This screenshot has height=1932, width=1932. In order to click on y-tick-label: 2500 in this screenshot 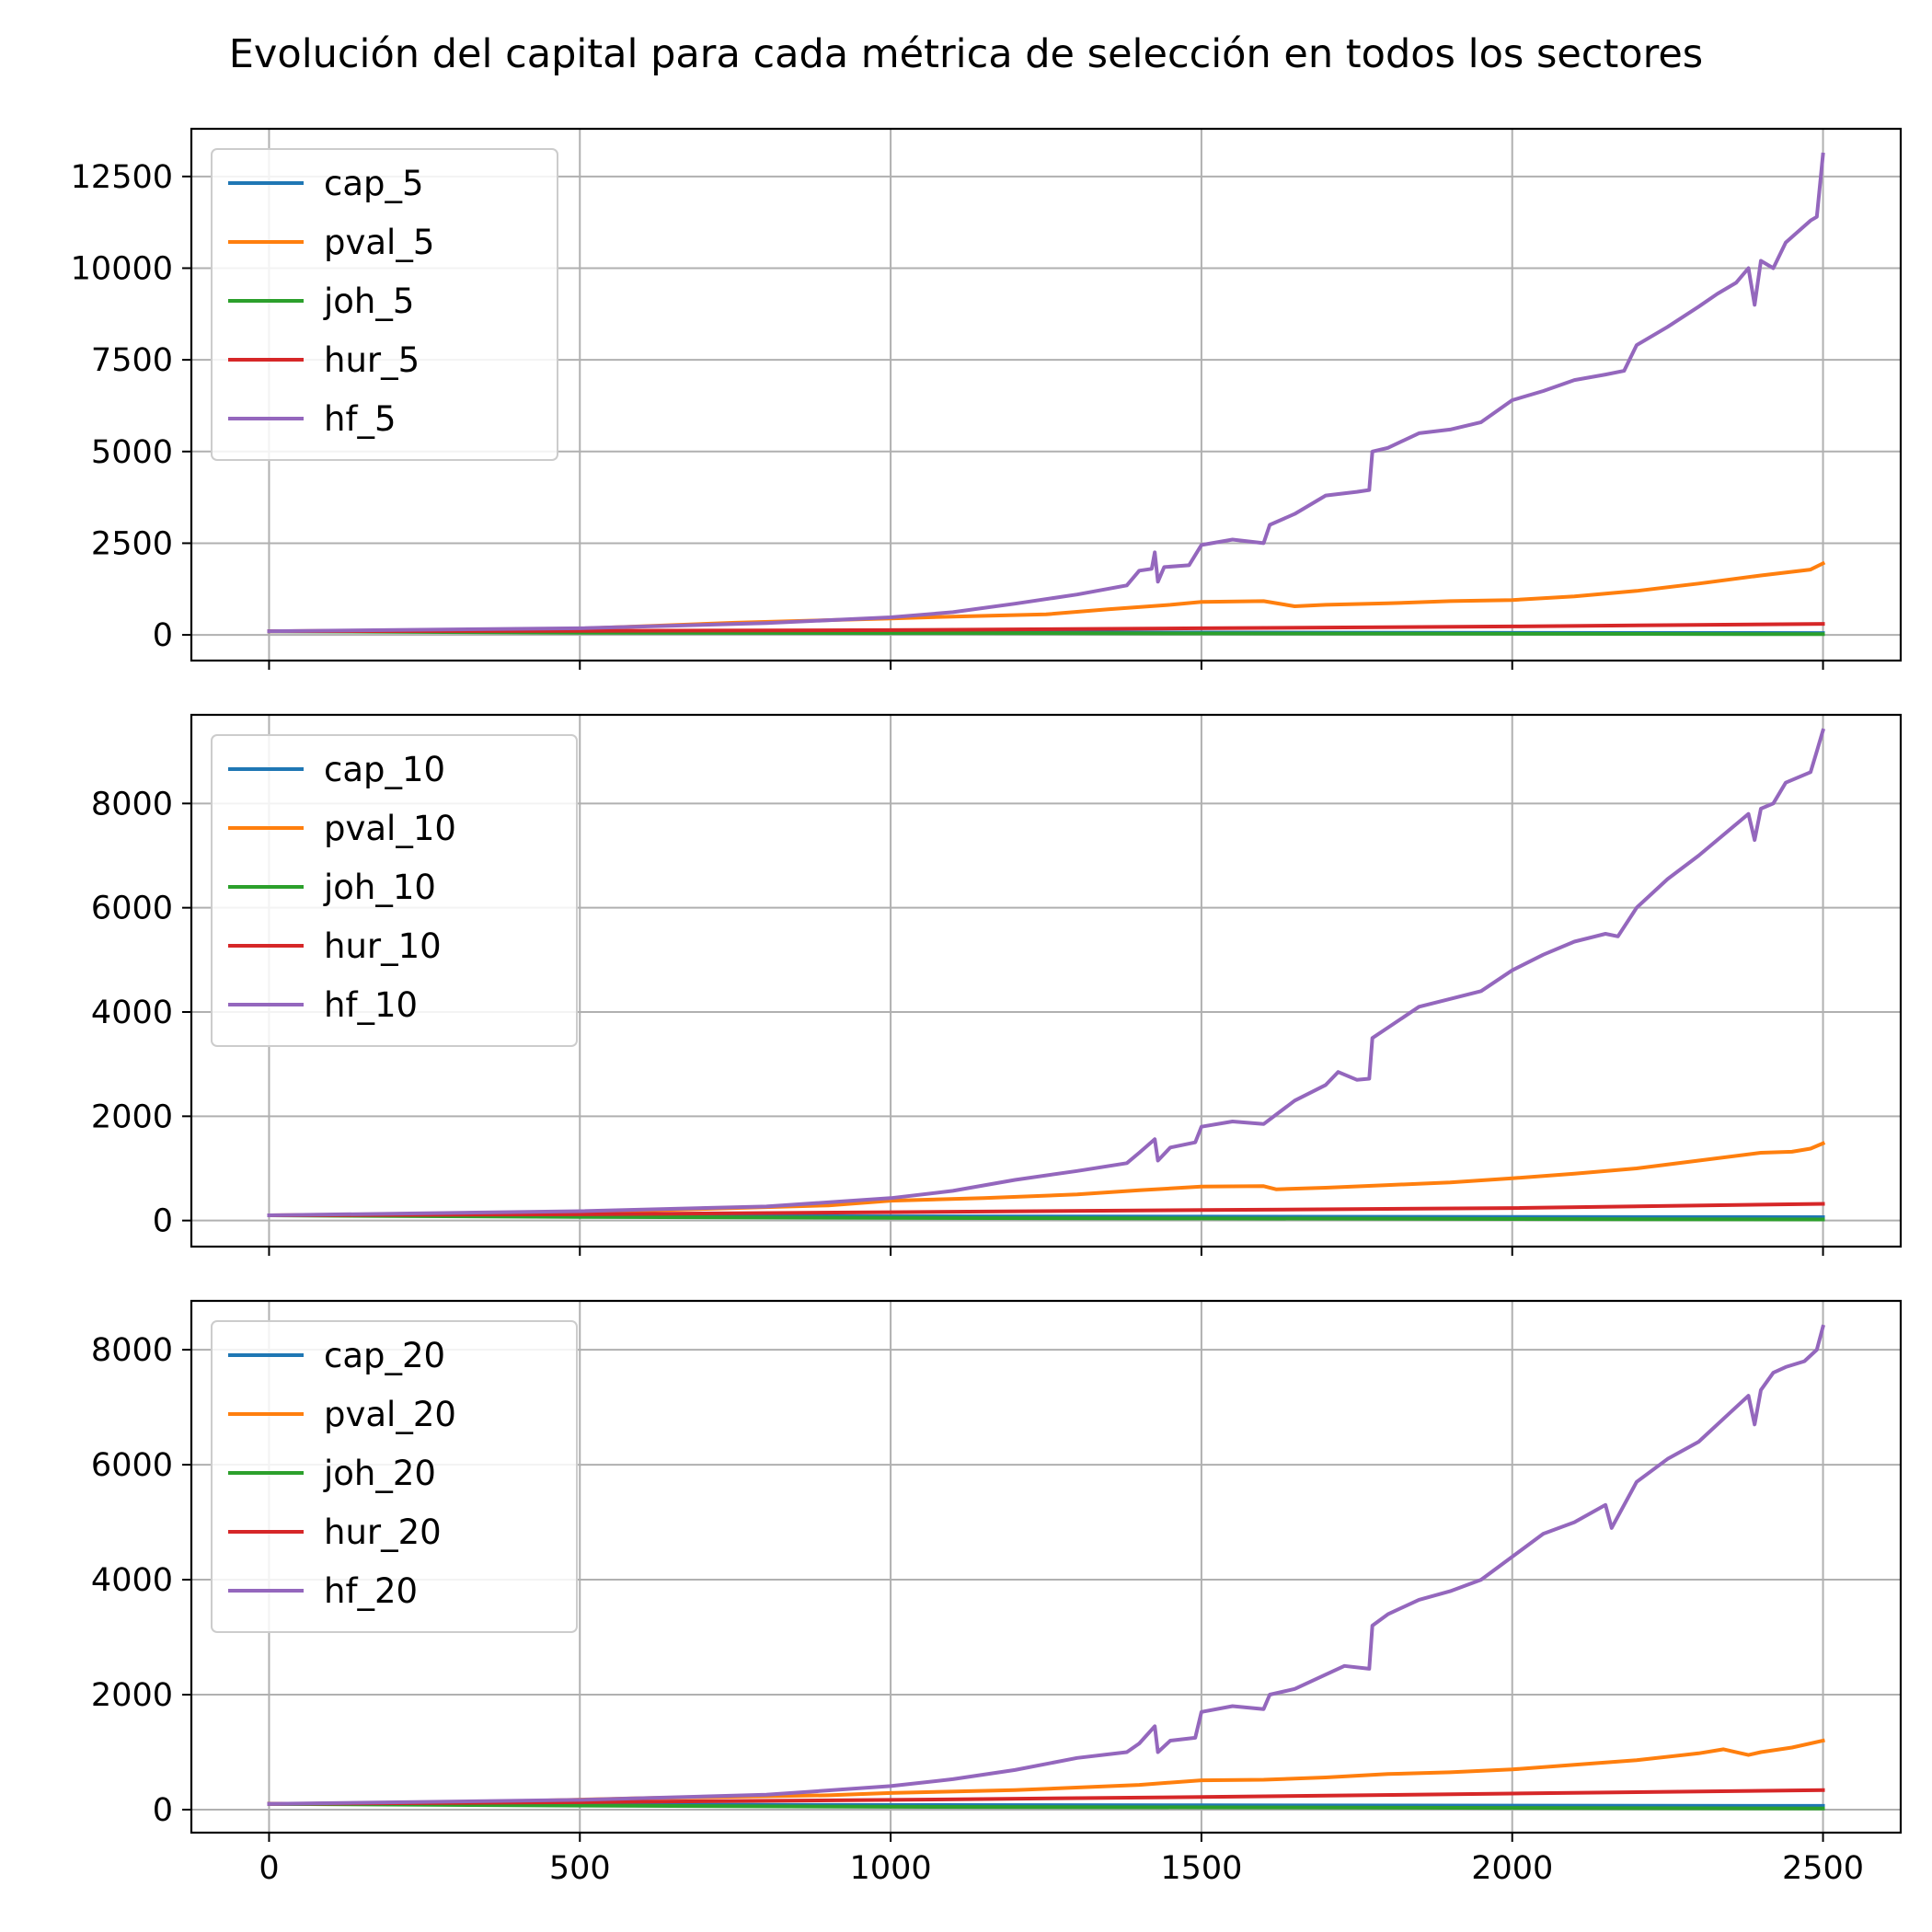, I will do `click(132, 543)`.